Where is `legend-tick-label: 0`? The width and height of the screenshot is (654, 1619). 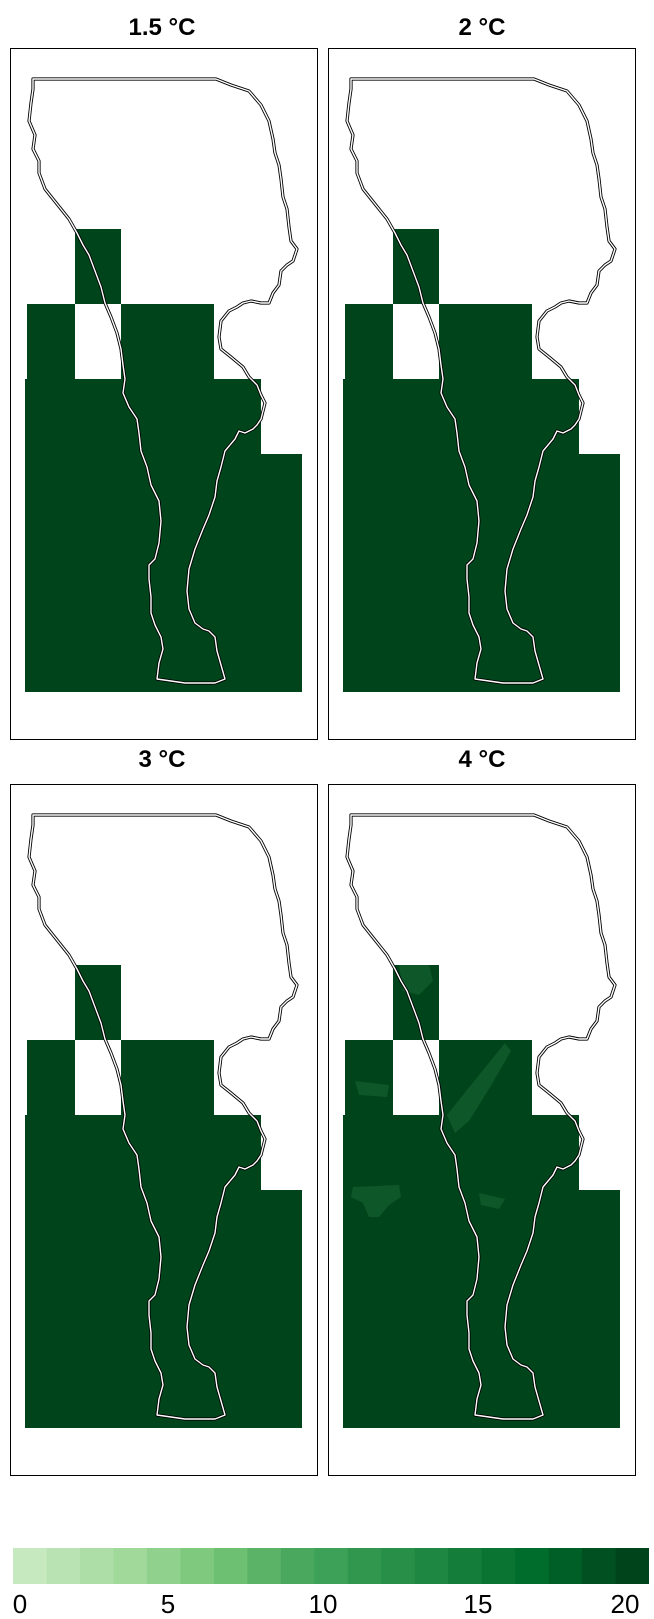
legend-tick-label: 0 is located at coordinates (20, 1604).